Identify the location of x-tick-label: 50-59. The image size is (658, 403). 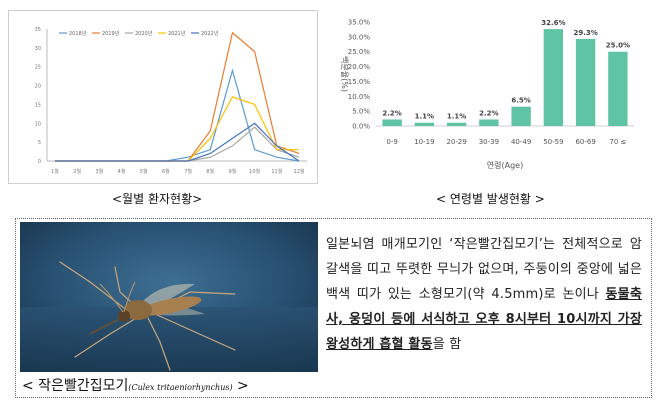
(553, 142).